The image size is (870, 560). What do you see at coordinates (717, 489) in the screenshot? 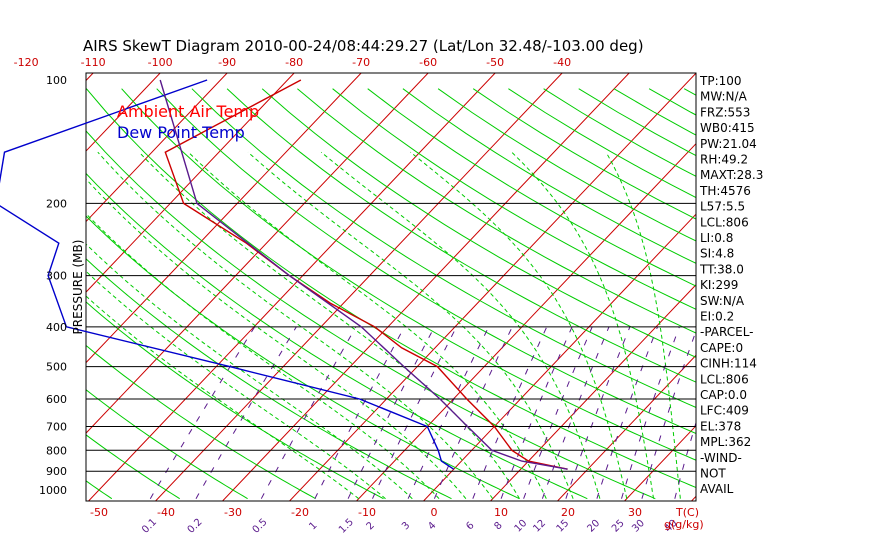
I see `index-entry: AVAIL` at bounding box center [717, 489].